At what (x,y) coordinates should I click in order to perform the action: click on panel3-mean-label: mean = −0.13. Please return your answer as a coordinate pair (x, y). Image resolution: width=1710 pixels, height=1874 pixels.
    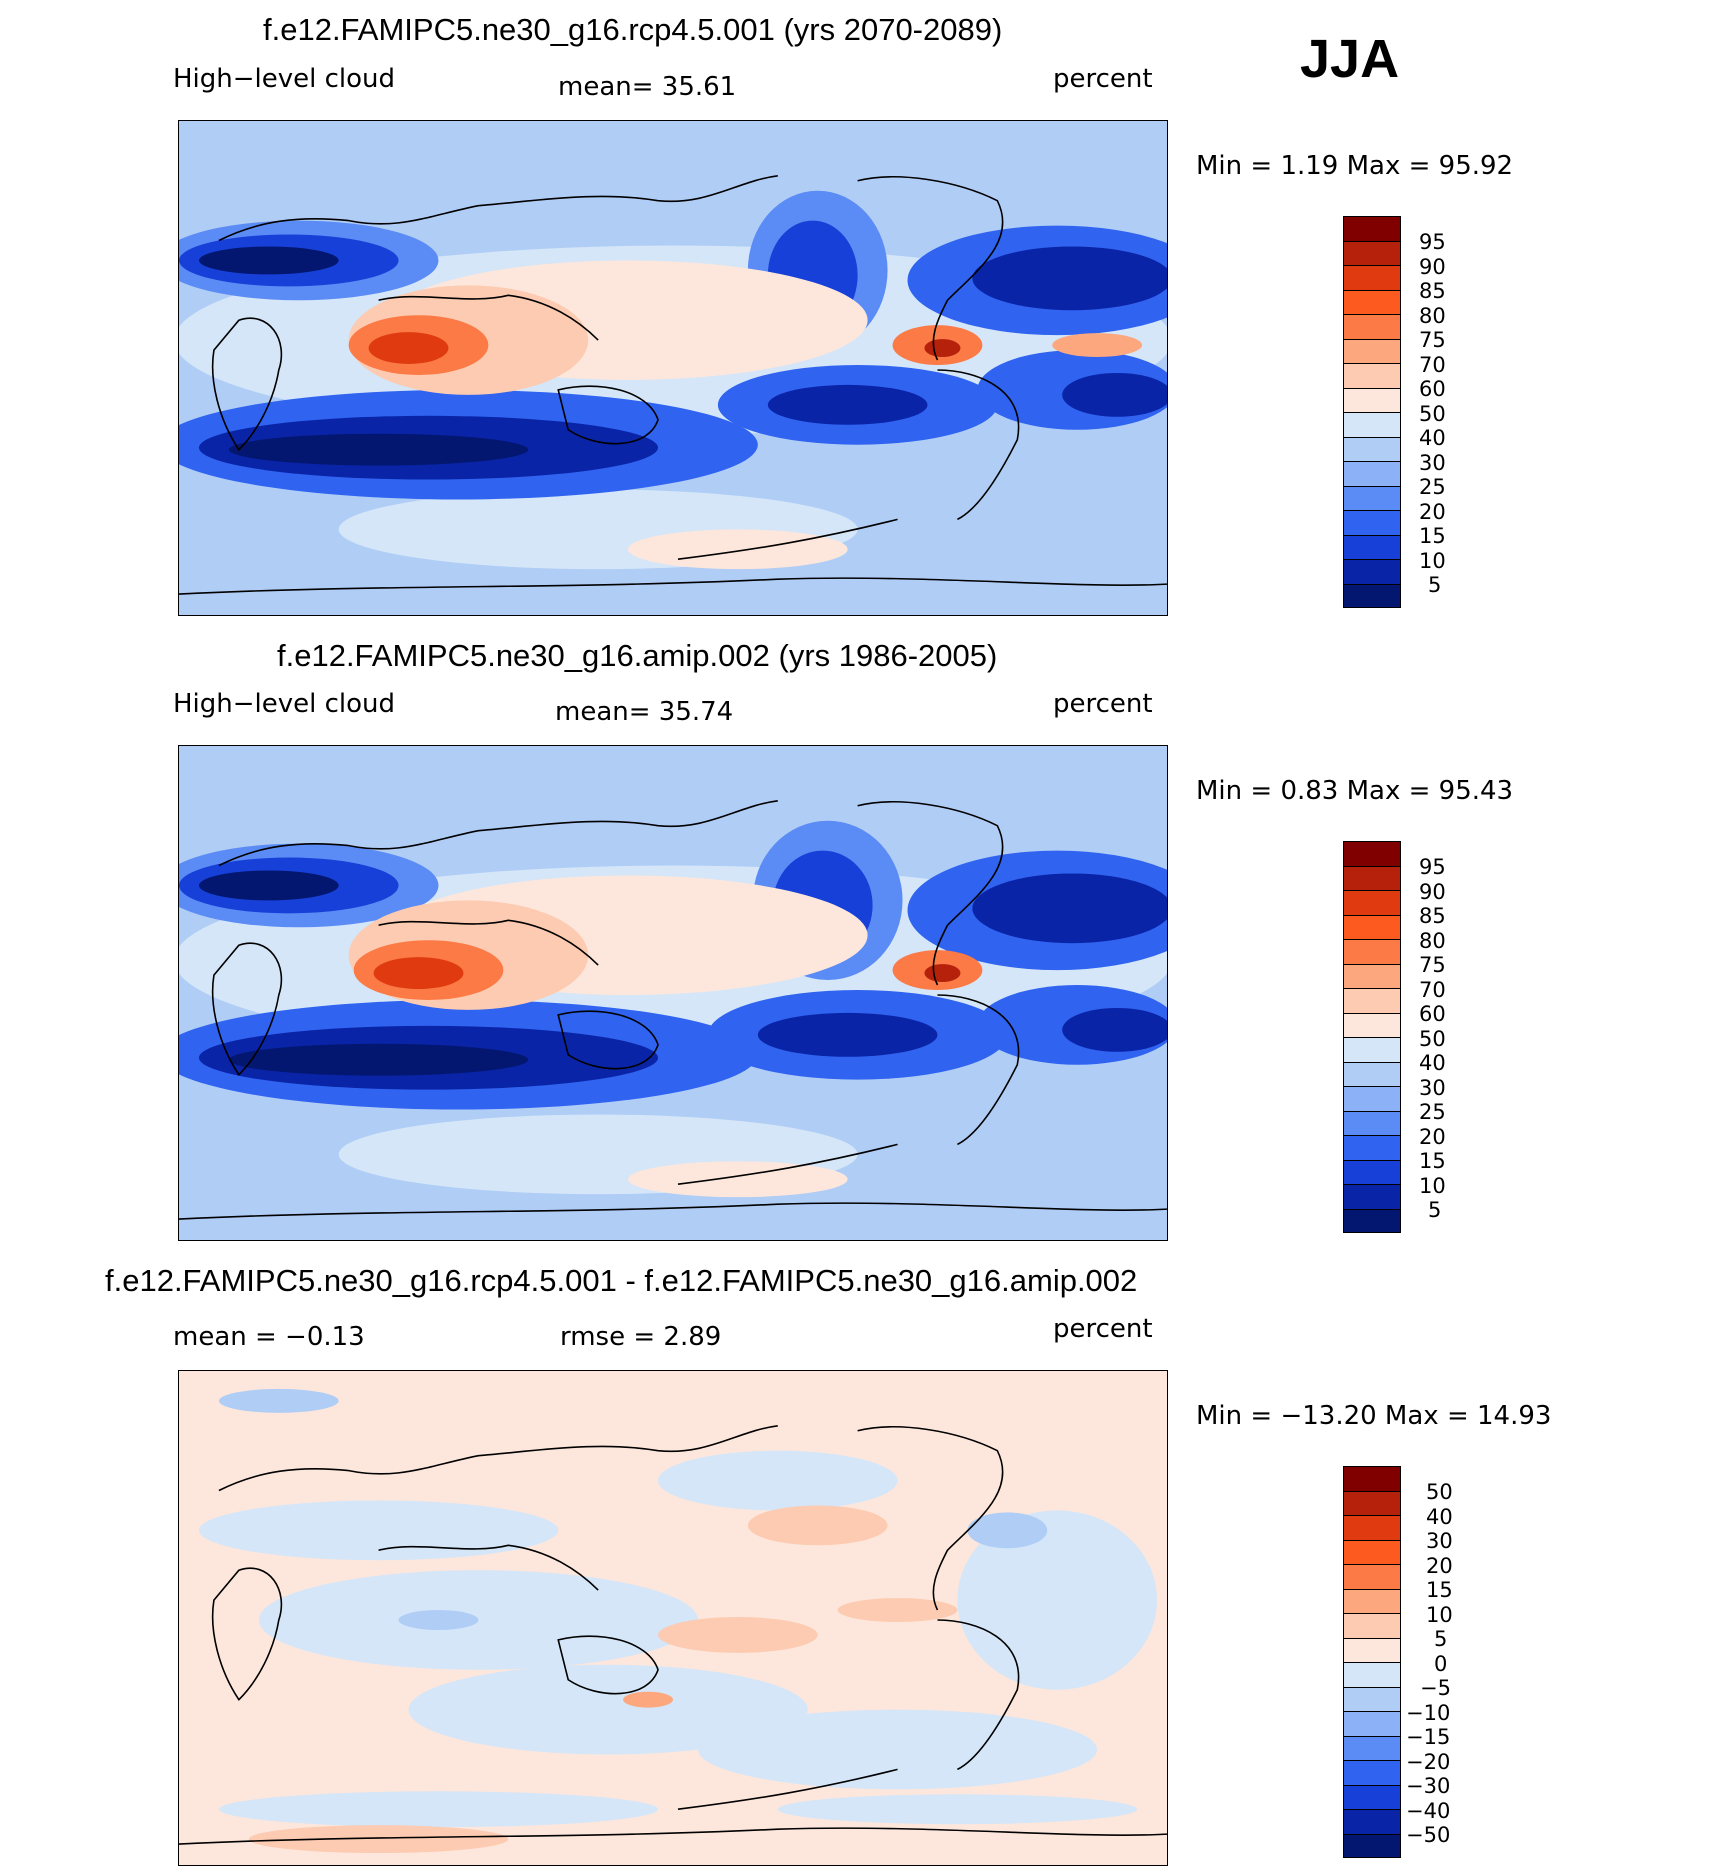
    Looking at the image, I should click on (269, 1337).